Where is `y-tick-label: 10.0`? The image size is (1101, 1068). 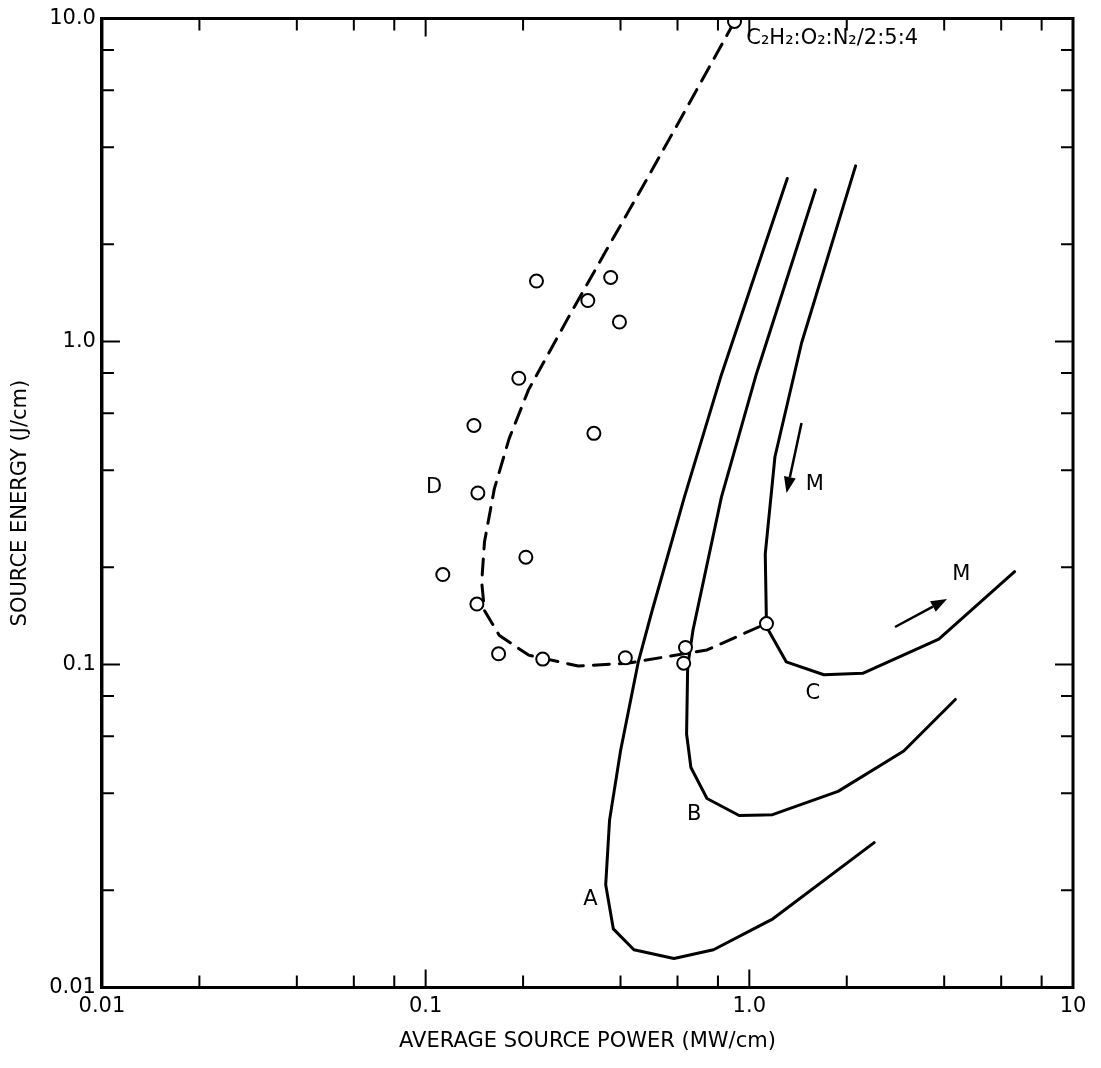 y-tick-label: 10.0 is located at coordinates (72, 17).